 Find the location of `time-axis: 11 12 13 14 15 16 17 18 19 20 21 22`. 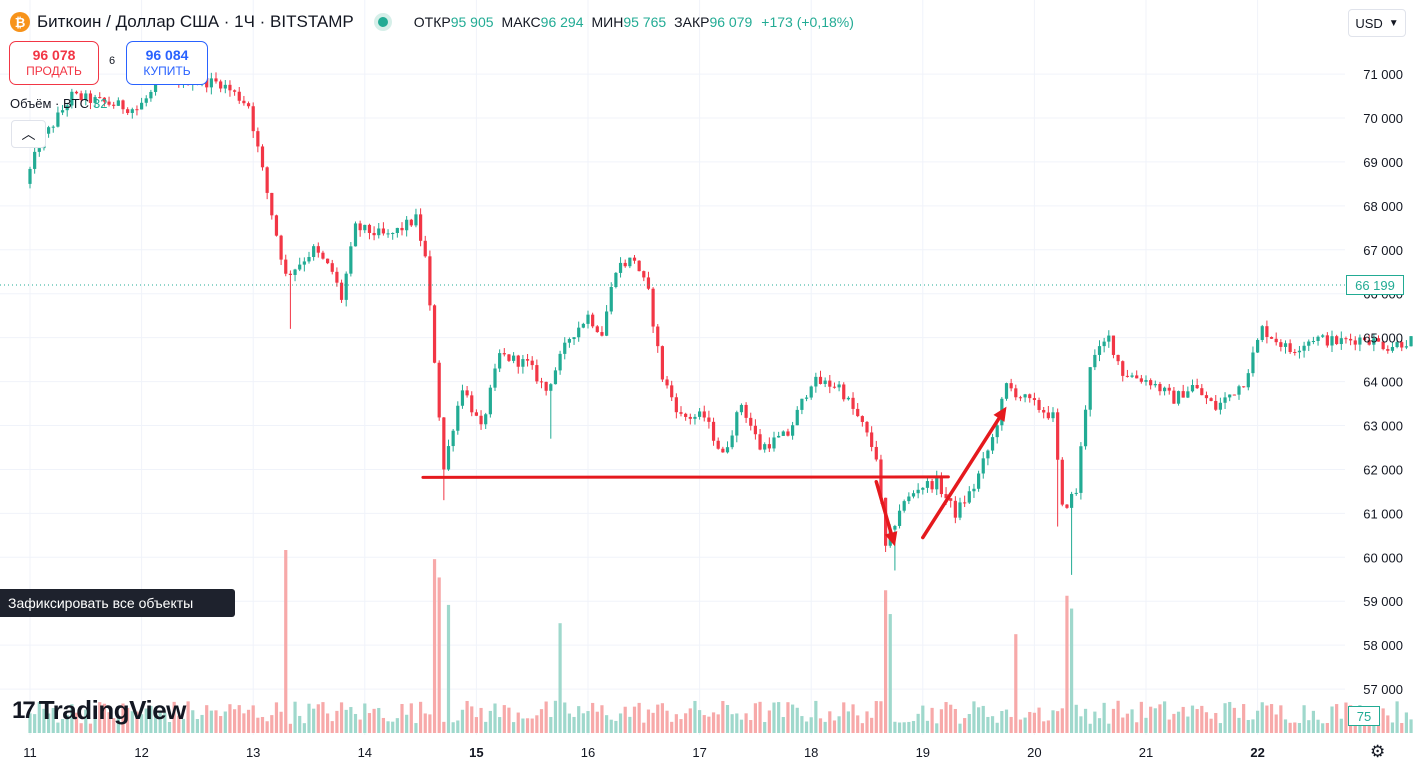

time-axis: 11 12 13 14 15 16 17 18 19 20 21 22 is located at coordinates (644, 752).